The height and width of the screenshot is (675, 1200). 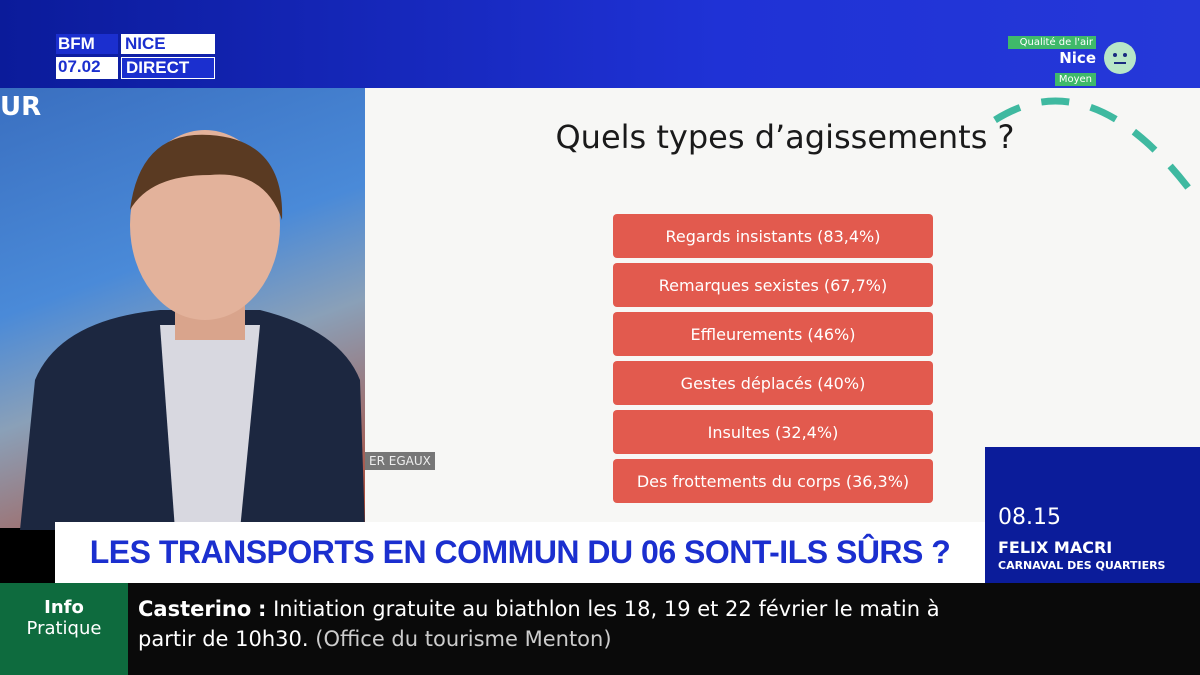 I want to click on air-icon, so click(x=1120, y=58).